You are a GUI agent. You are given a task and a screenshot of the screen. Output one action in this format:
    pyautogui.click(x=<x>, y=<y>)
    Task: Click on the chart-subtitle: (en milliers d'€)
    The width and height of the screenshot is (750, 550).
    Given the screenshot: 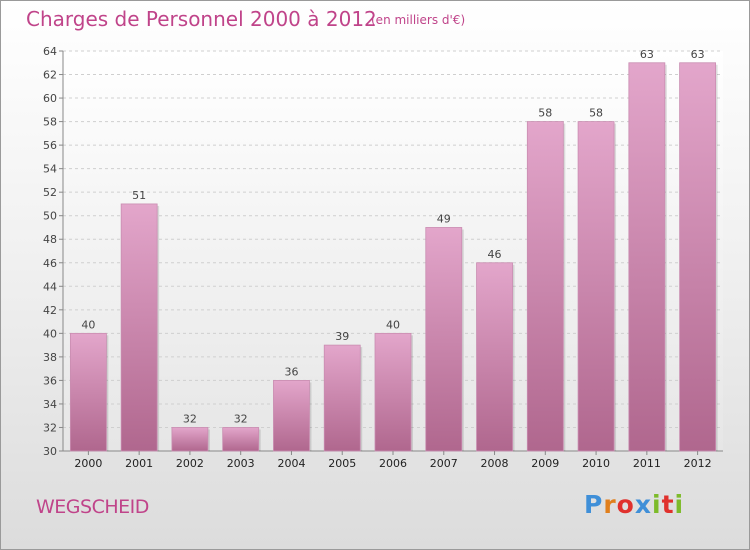 What is the action you would take?
    pyautogui.click(x=418, y=20)
    